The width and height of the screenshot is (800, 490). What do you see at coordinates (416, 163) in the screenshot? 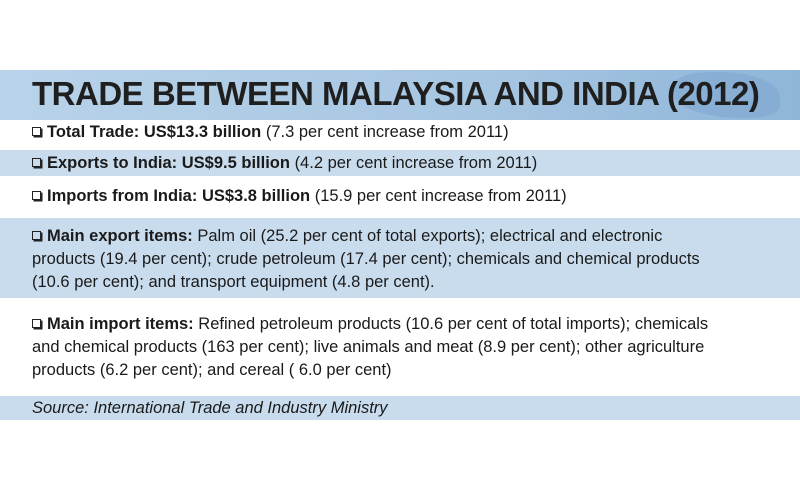
I see `row-note: (4.2 per cent increase from 2011)` at bounding box center [416, 163].